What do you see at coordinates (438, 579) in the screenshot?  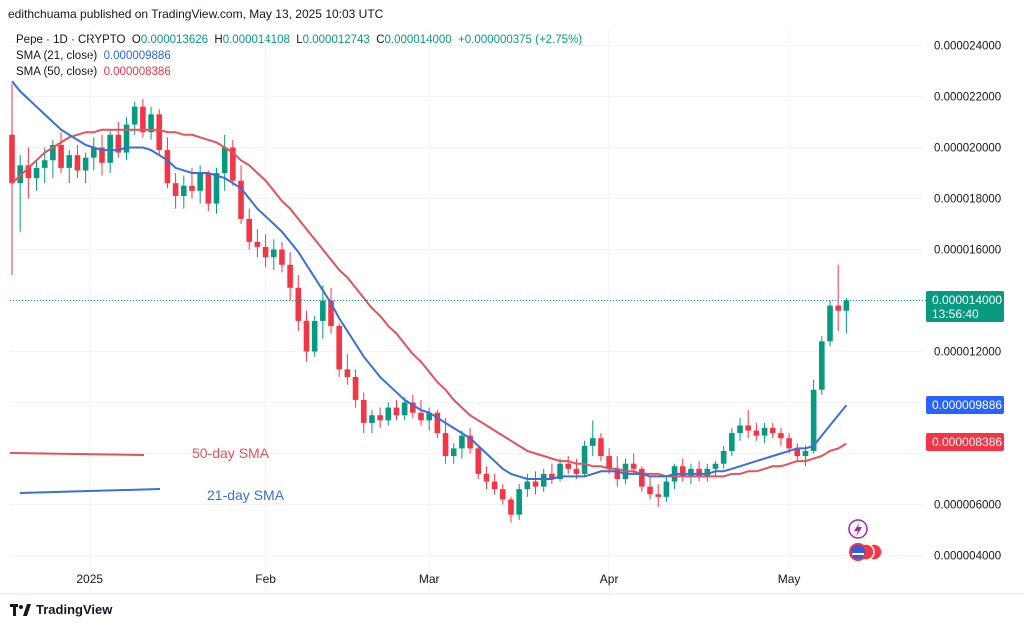 I see `time-axis: 2025 Feb Mar Apr May` at bounding box center [438, 579].